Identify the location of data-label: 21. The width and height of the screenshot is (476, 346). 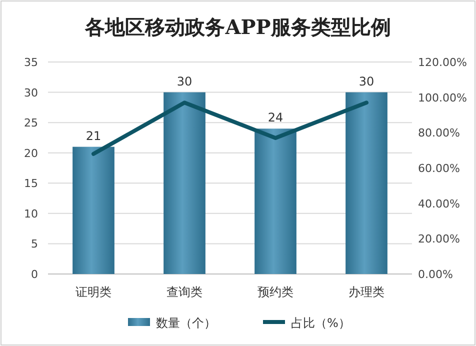
(94, 135).